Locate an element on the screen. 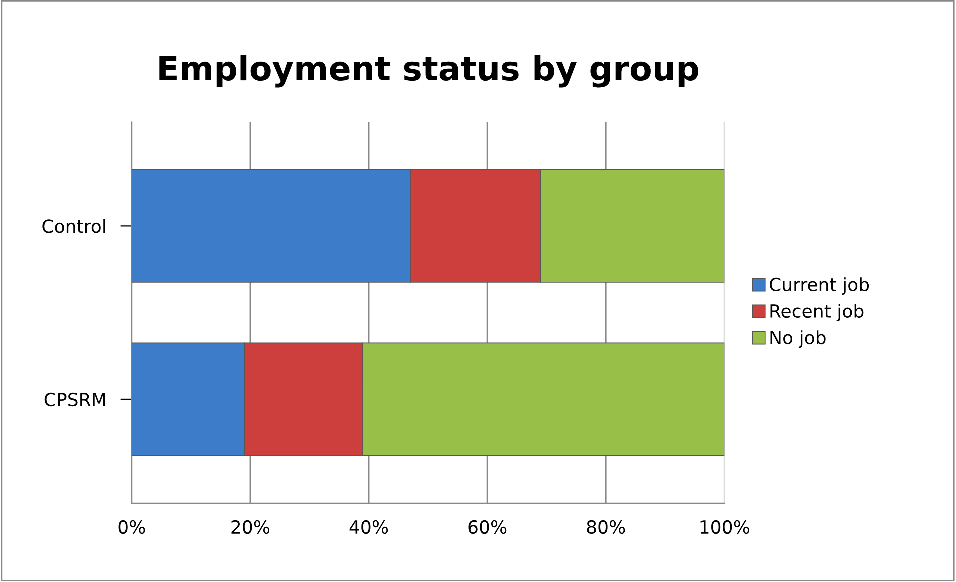 The height and width of the screenshot is (582, 956). y-tick-label: CPSRM is located at coordinates (75, 399).